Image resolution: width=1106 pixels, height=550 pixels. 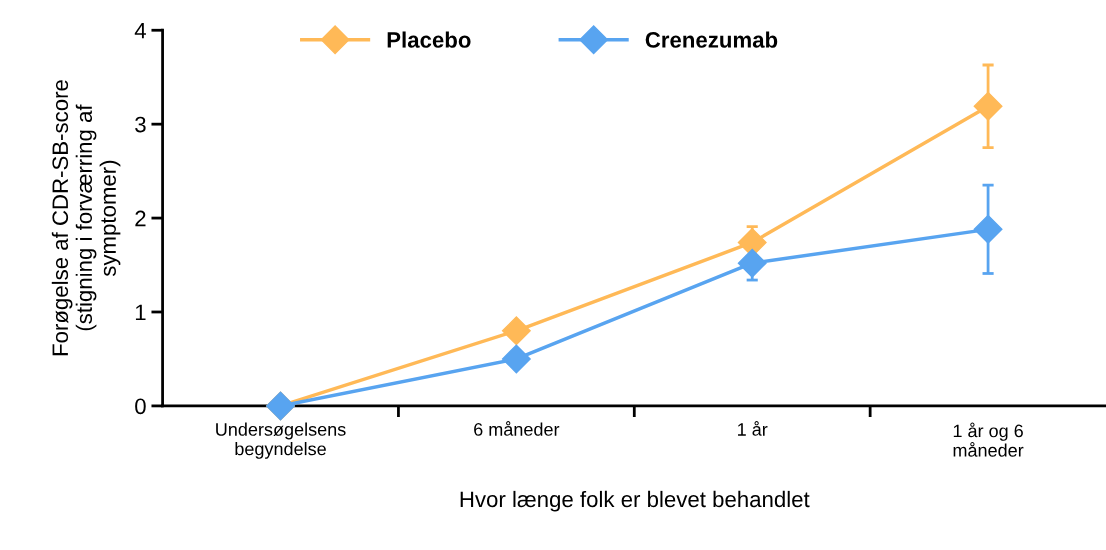 What do you see at coordinates (86, 218) in the screenshot?
I see `y-axis-title: Forøgelse af CDR-SB-score (stigning i forværring af symptomer)` at bounding box center [86, 218].